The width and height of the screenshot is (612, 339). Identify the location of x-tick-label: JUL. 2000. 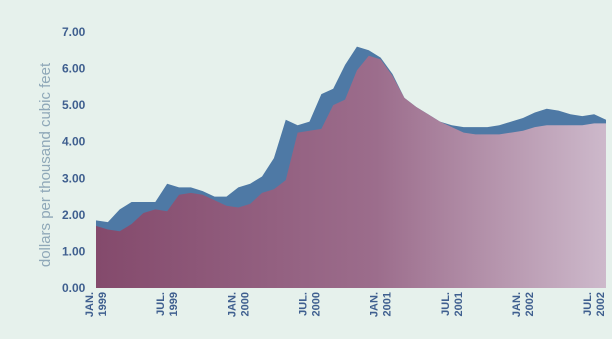
(309, 304).